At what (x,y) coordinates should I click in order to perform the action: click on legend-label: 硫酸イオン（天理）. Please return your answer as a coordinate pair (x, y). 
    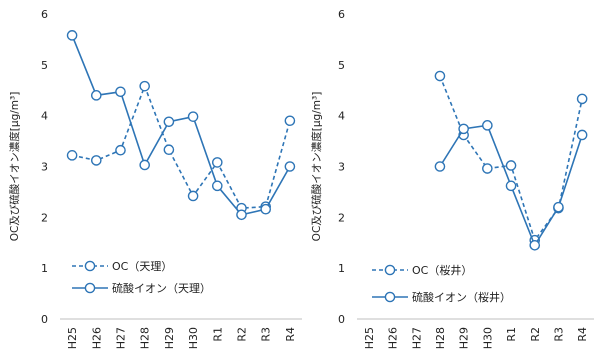
    Looking at the image, I should click on (161, 288).